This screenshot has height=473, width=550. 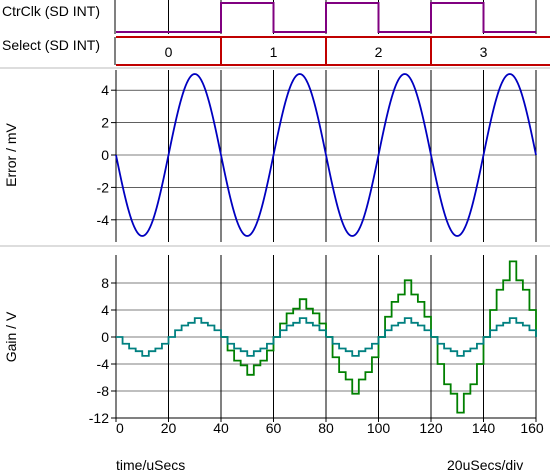 What do you see at coordinates (332, 51) in the screenshot?
I see `select-bus-group: 0 1 2 3` at bounding box center [332, 51].